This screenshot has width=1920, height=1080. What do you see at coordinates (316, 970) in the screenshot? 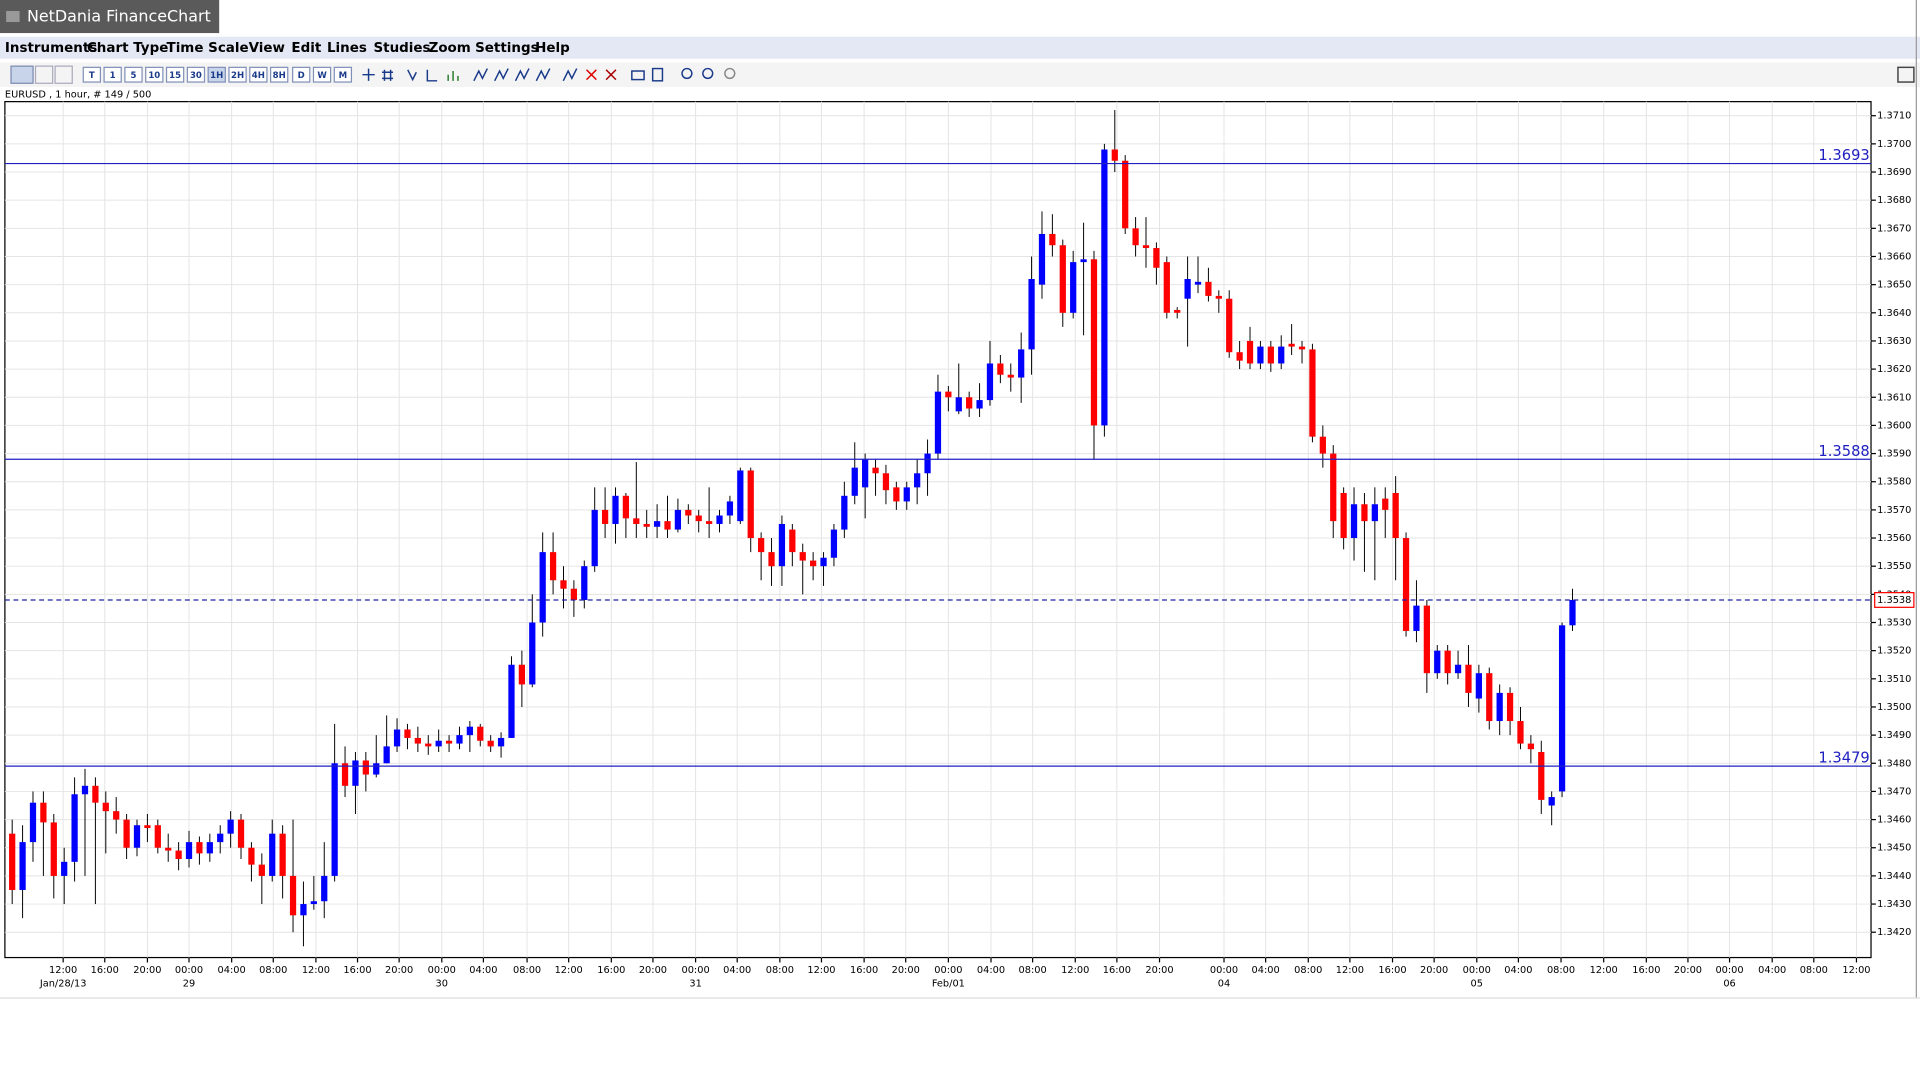
I see `x-tick-label: 12:00` at bounding box center [316, 970].